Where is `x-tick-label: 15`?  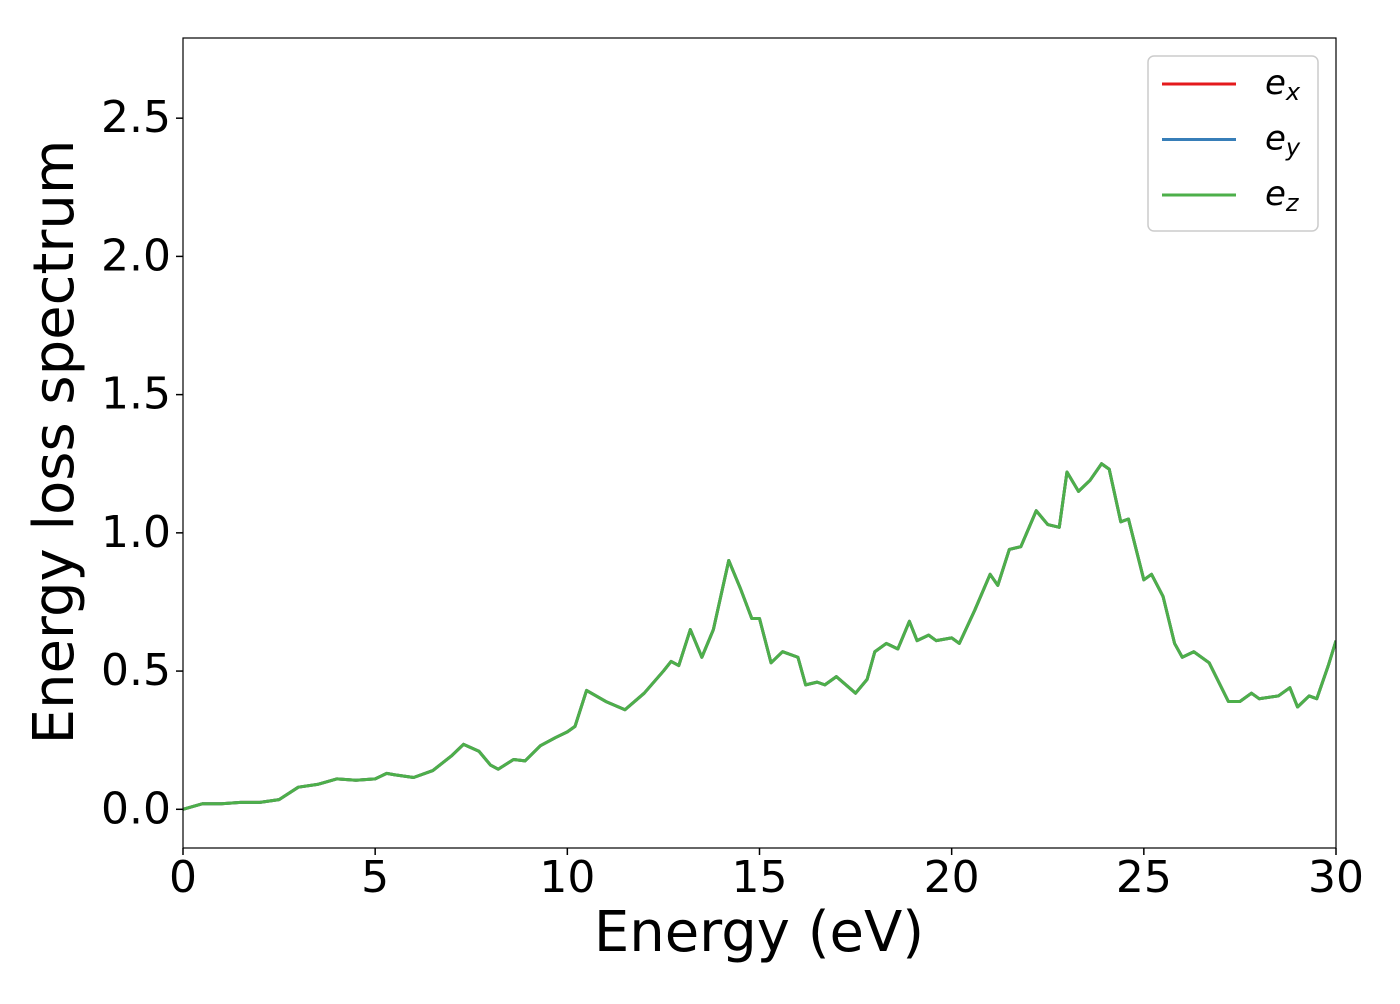
x-tick-label: 15 is located at coordinates (760, 877).